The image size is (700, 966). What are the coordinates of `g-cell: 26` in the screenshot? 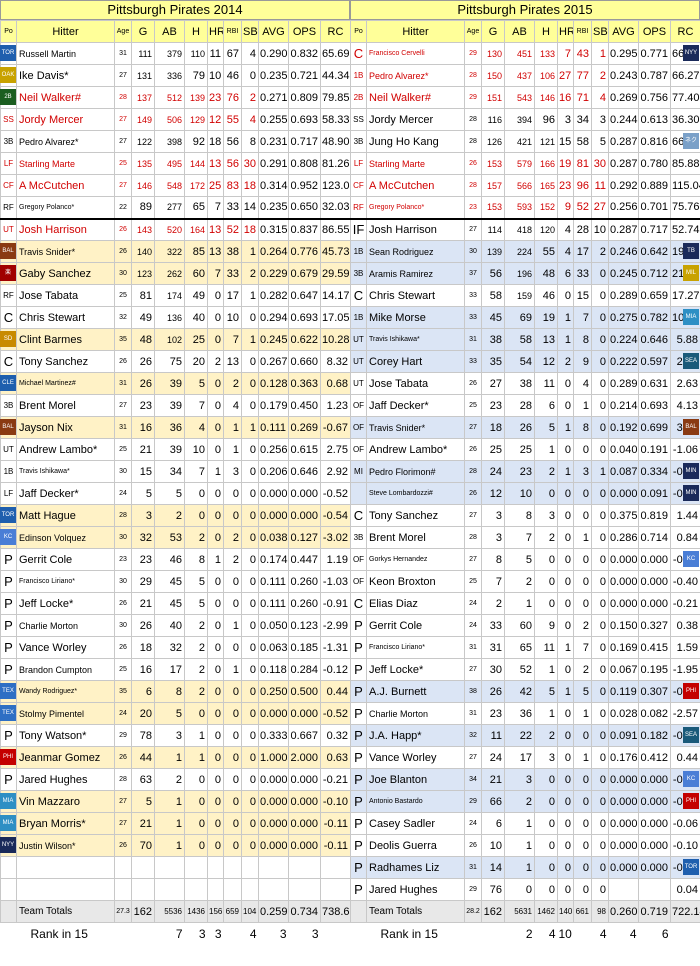 It's located at (493, 691).